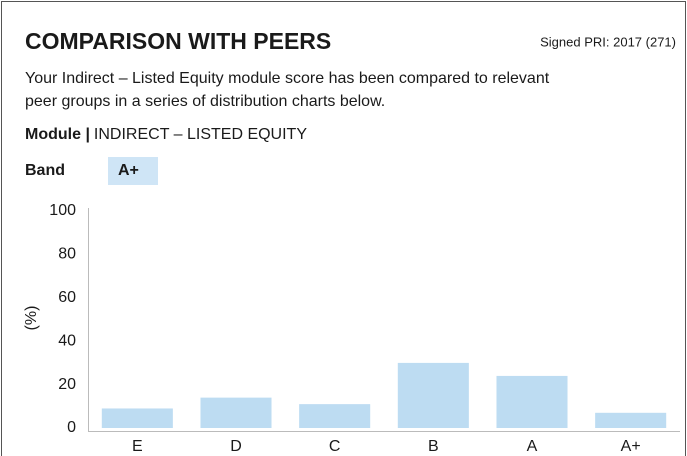 The width and height of the screenshot is (687, 456). What do you see at coordinates (67, 254) in the screenshot?
I see `y-tick-label: 80` at bounding box center [67, 254].